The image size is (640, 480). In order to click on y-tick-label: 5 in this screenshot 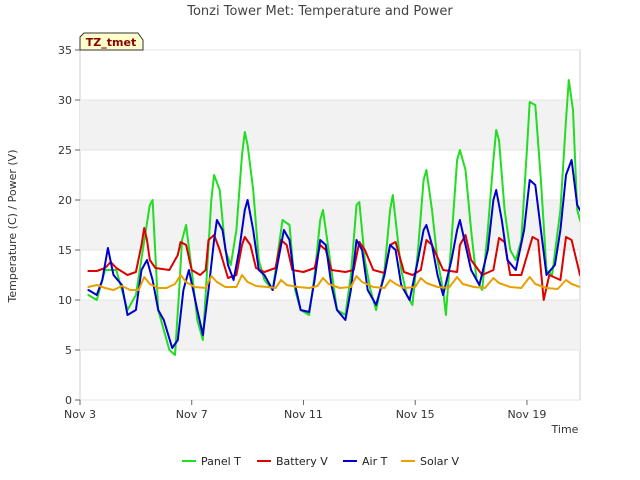, I will do `click(68, 350)`.